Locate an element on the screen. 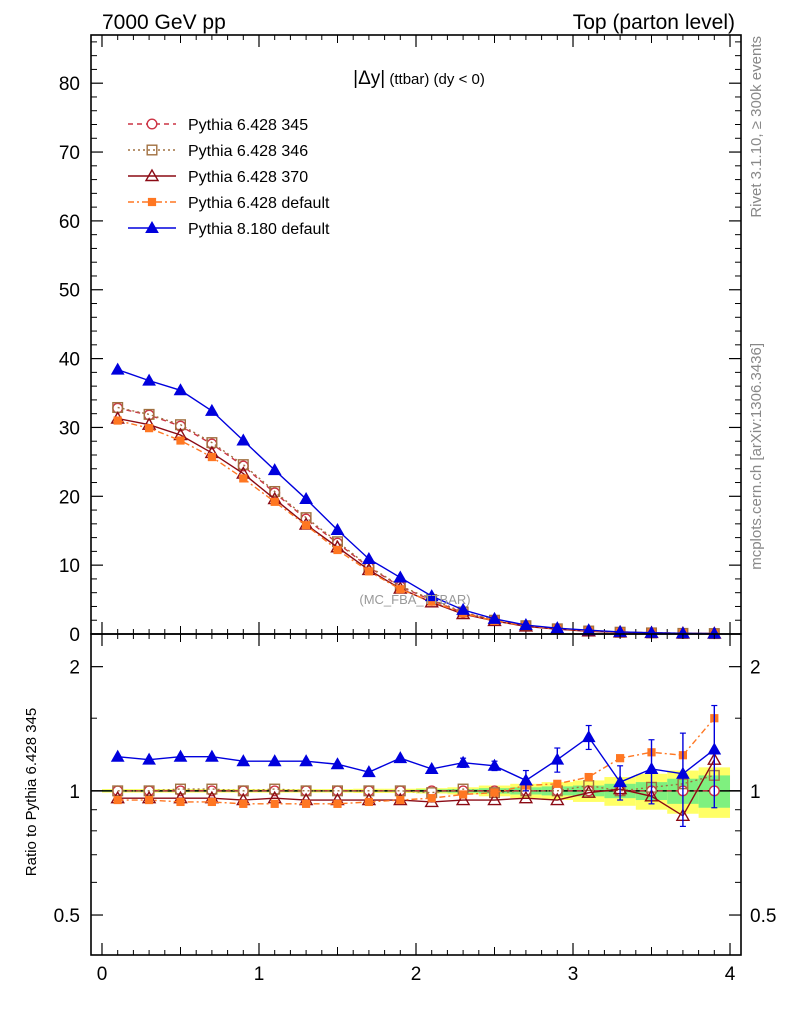 The height and width of the screenshot is (1024, 786). ratio-tick-label-left: 1 is located at coordinates (74, 792).